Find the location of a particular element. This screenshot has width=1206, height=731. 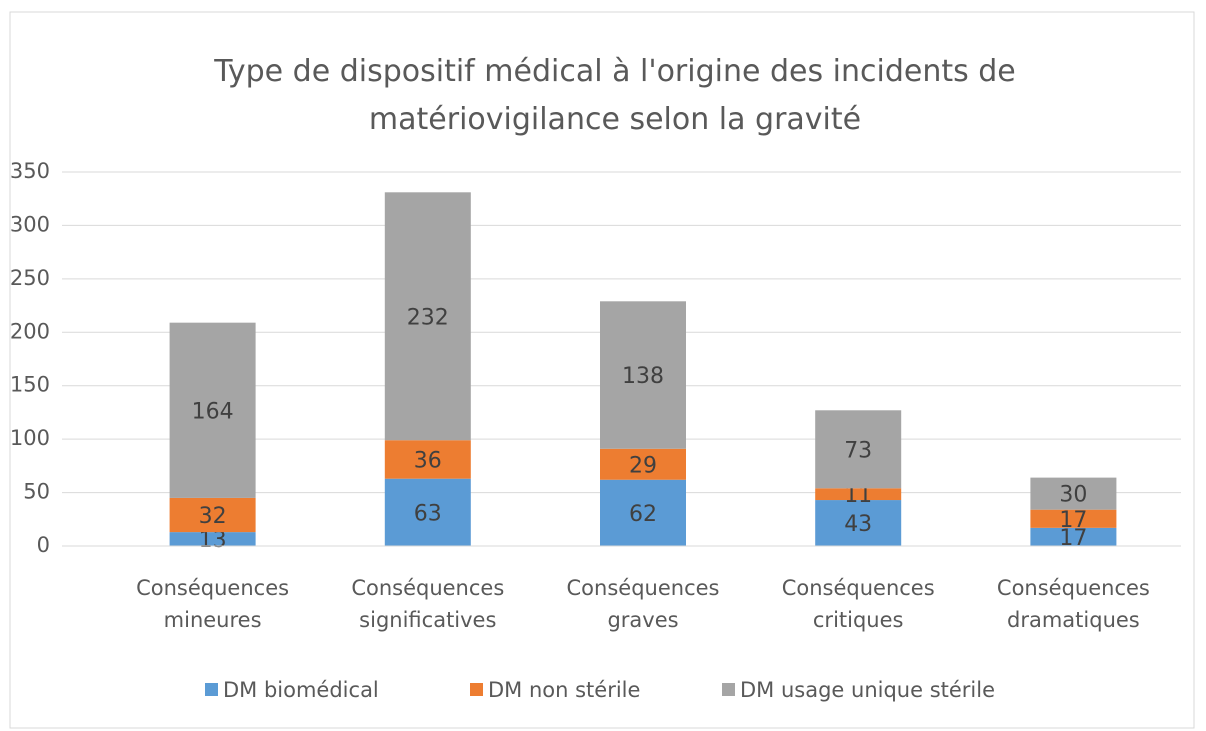

y-tick-label: 0 is located at coordinates (43, 545).